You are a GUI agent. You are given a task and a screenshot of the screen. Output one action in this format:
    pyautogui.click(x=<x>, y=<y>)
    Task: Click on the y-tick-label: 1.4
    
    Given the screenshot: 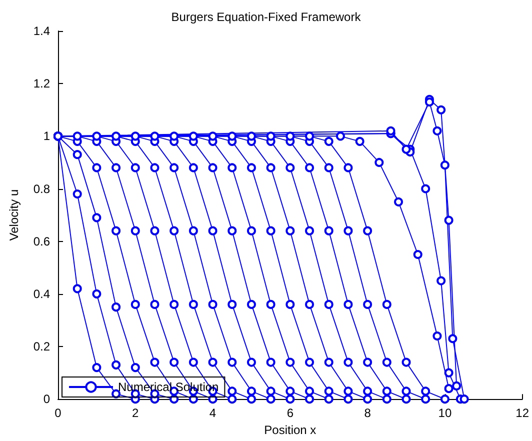 What is the action you would take?
    pyautogui.click(x=41, y=31)
    